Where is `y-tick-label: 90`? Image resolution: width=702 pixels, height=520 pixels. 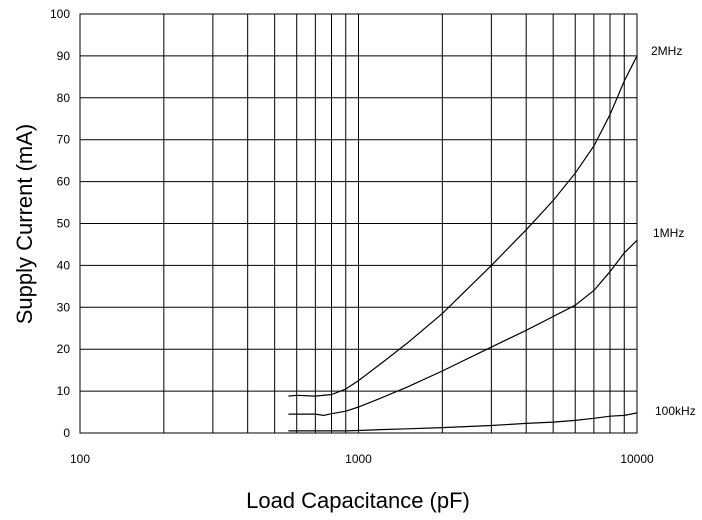 y-tick-label: 90 is located at coordinates (64, 56).